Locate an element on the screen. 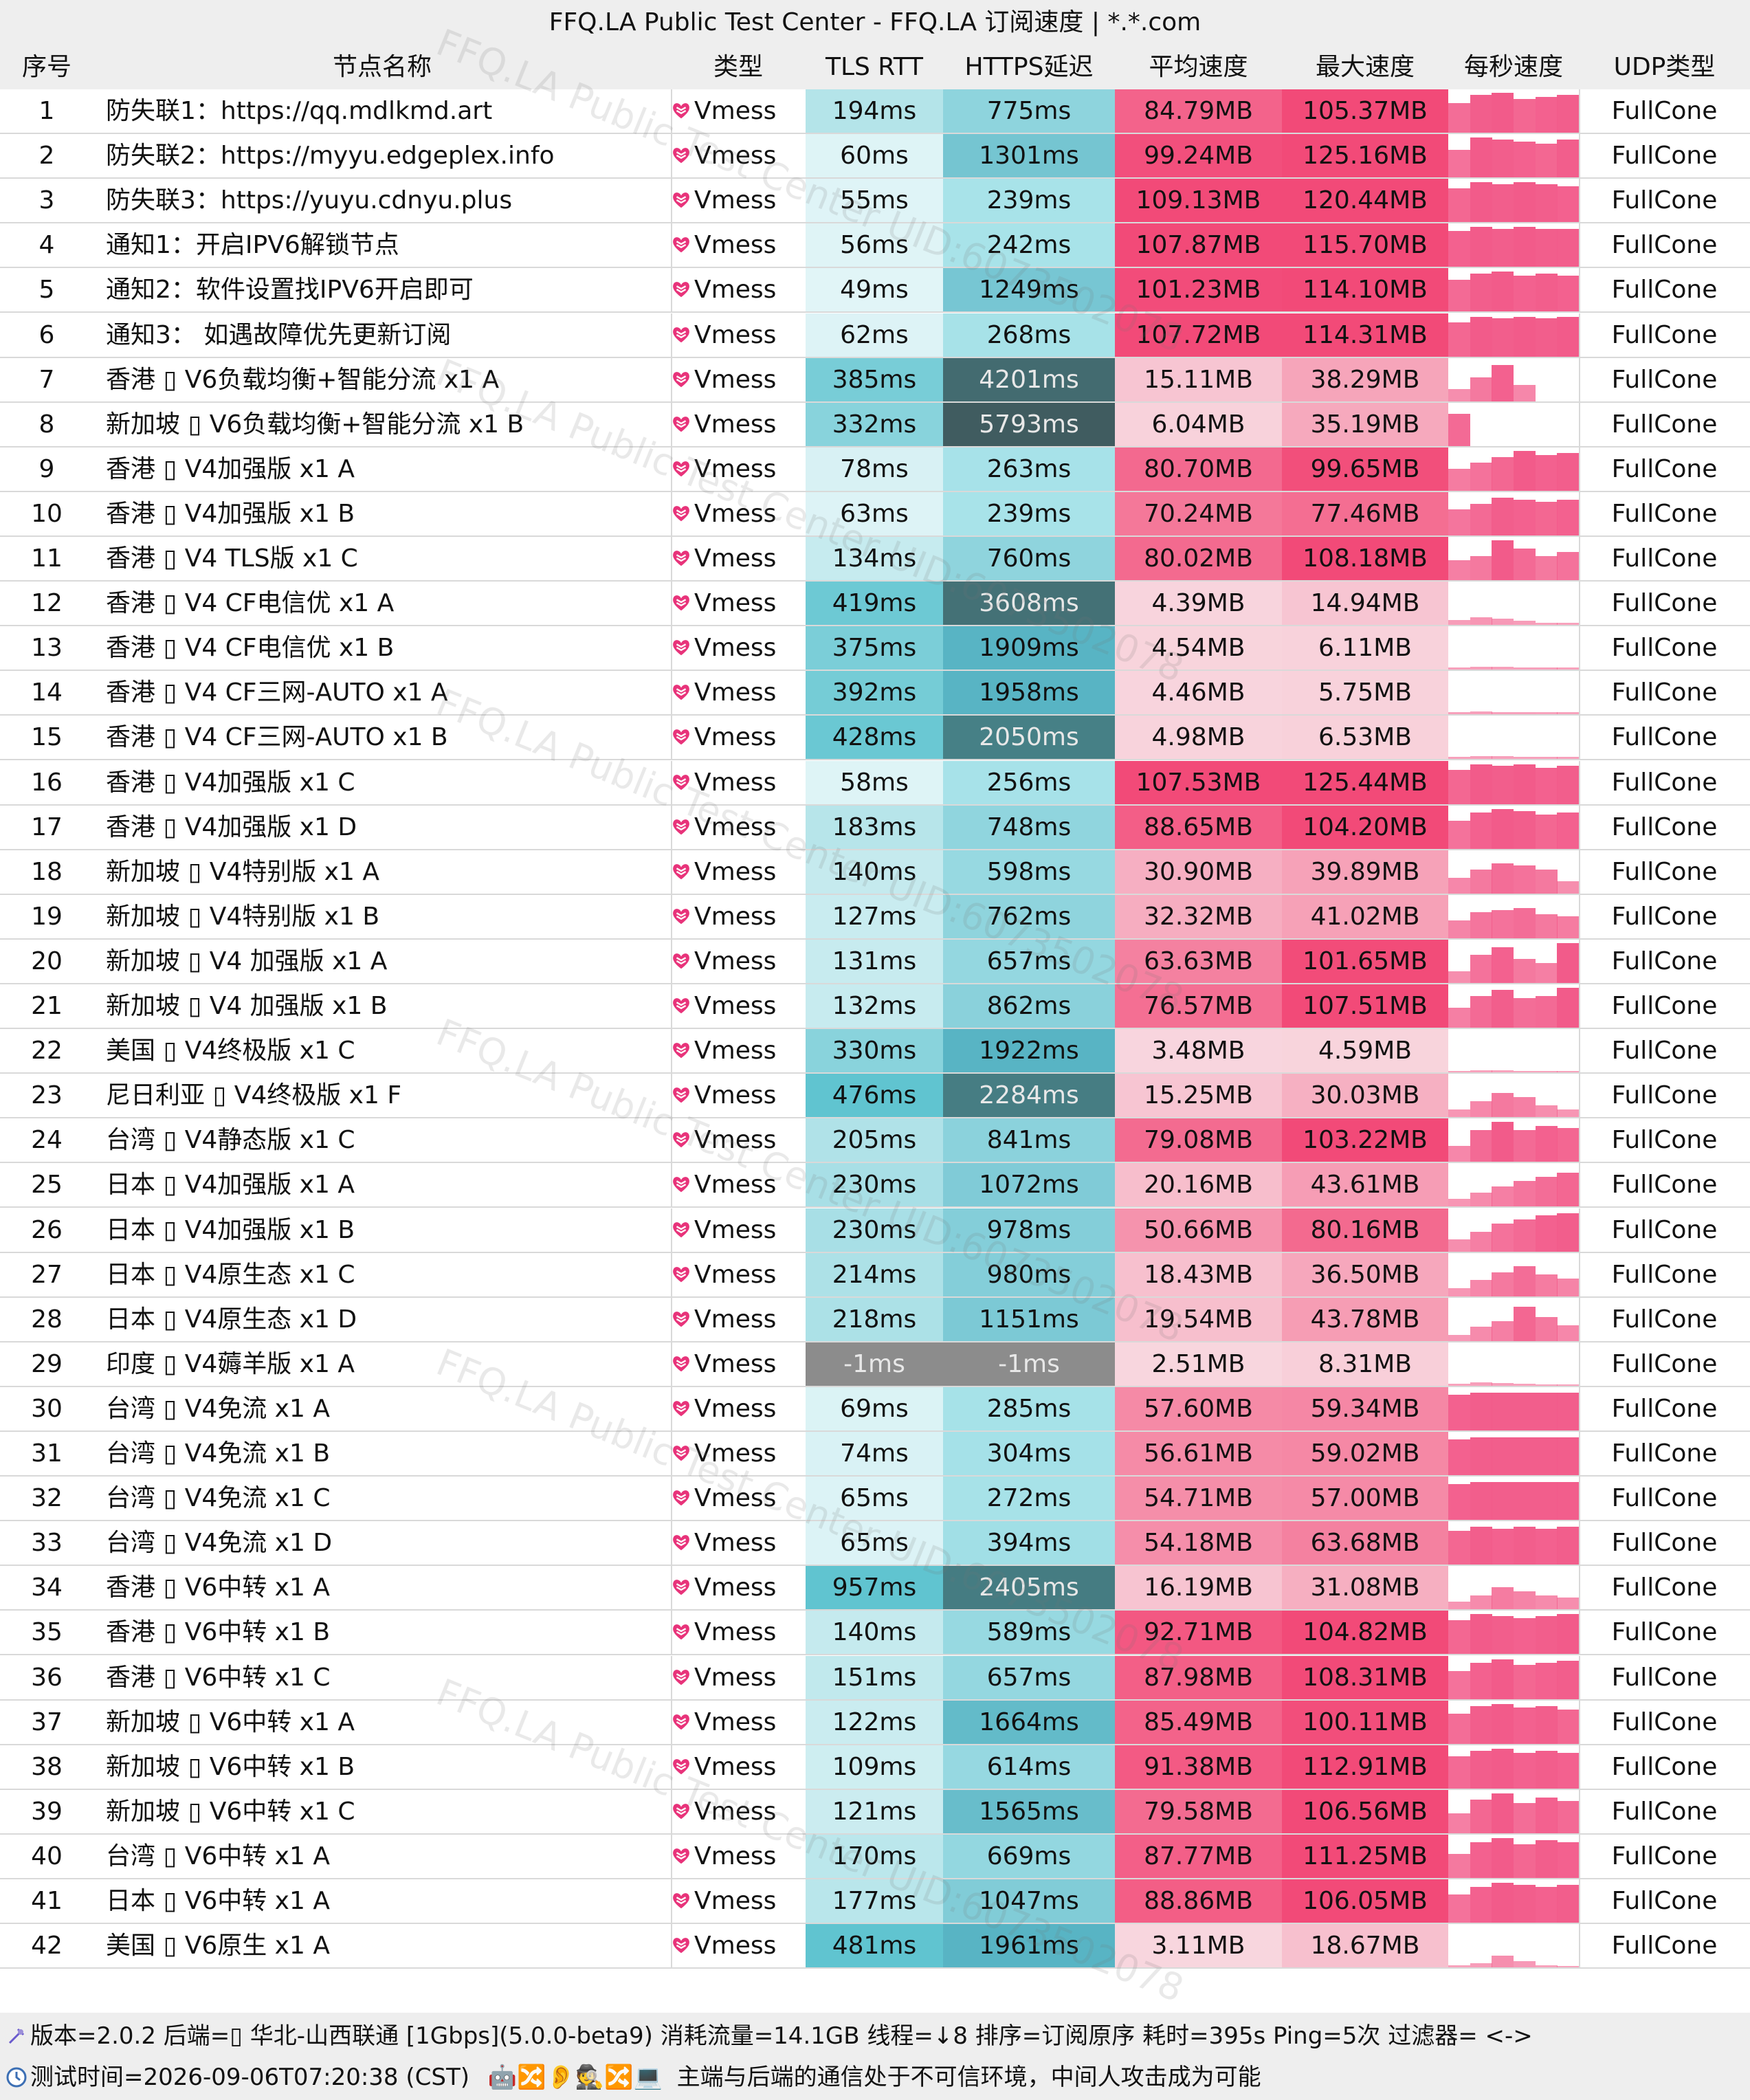 This screenshot has width=1750, height=2100. avg-speed-cell: 50.66MB is located at coordinates (1198, 1230).